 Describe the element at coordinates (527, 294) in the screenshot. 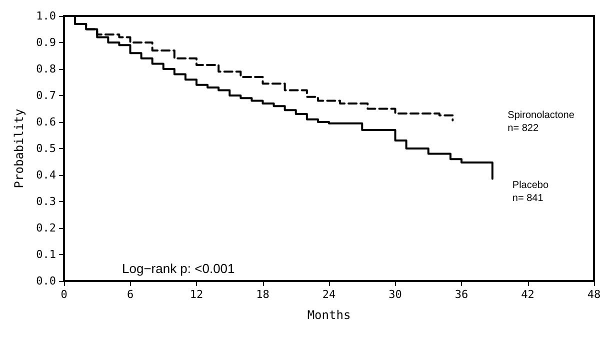

I see `x-tick-label: 42` at that location.